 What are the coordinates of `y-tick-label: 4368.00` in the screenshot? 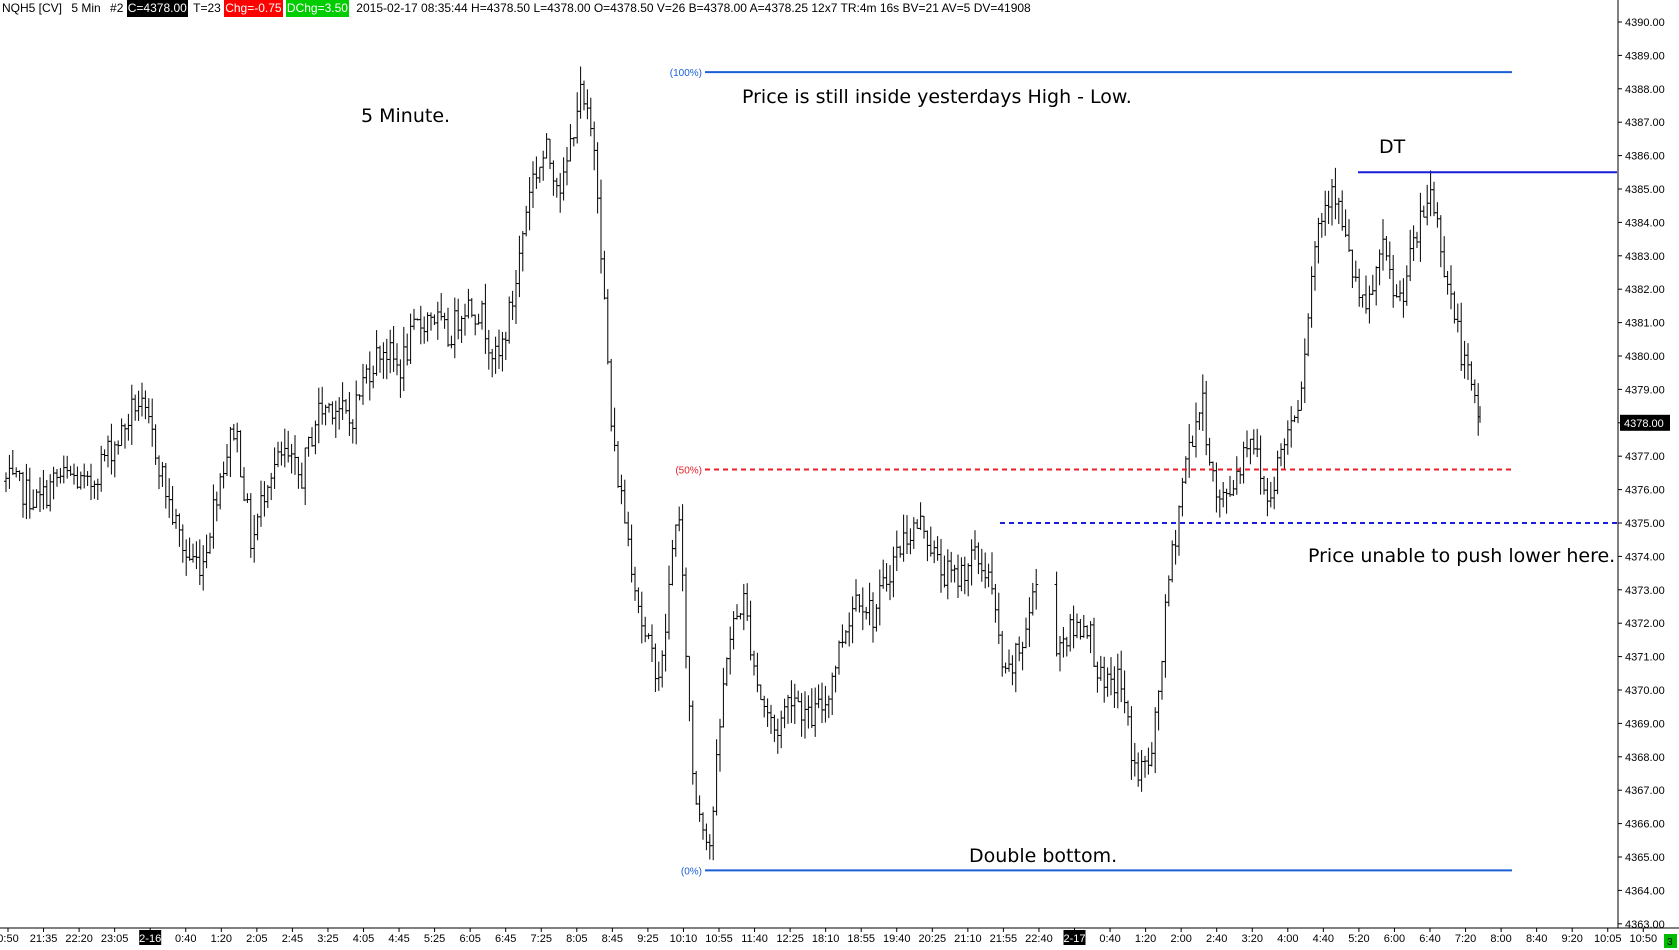 It's located at (1645, 758).